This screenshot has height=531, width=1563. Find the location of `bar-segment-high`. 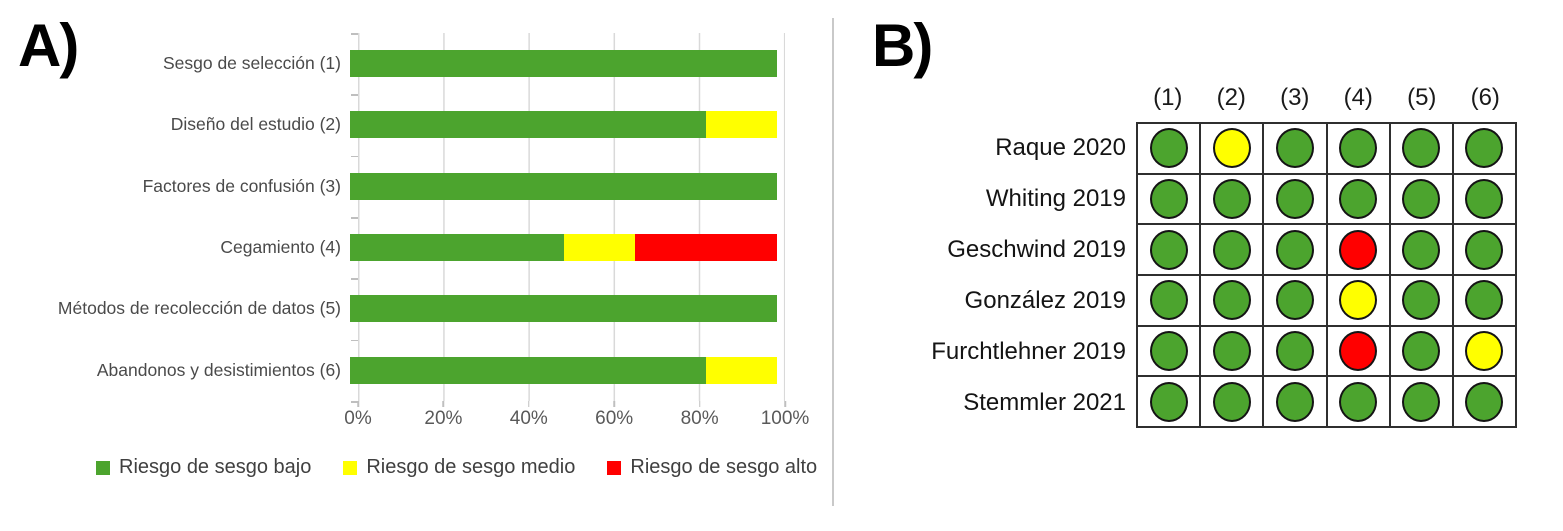

bar-segment-high is located at coordinates (705, 248).